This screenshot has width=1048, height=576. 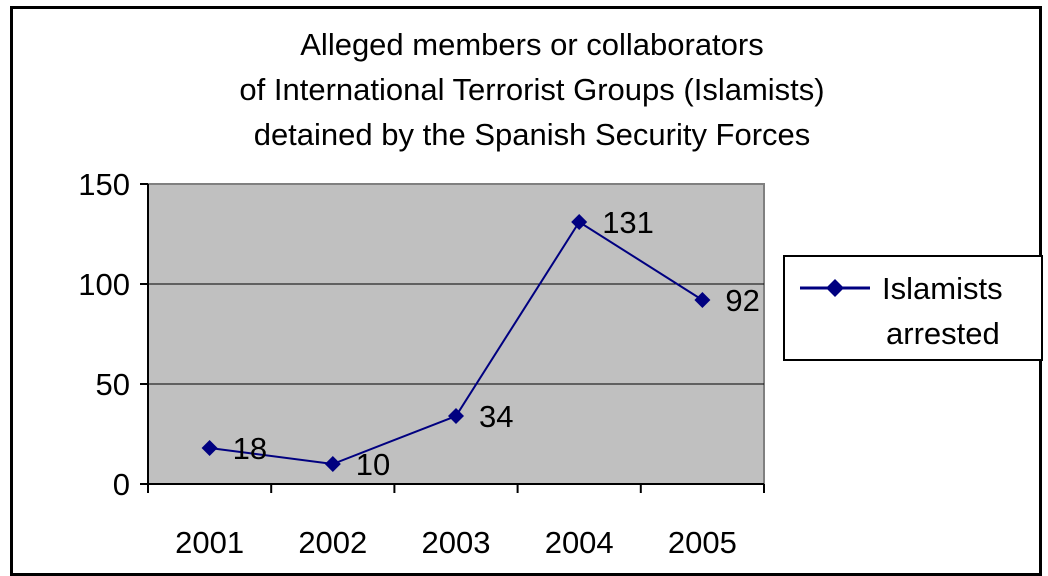 What do you see at coordinates (628, 222) in the screenshot?
I see `data-label-2004: 131` at bounding box center [628, 222].